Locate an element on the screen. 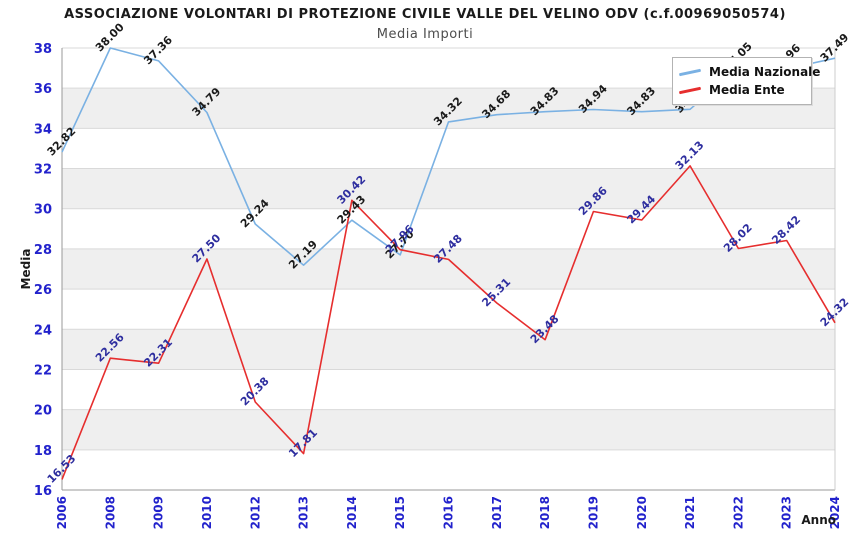 The height and width of the screenshot is (550, 850). x-tick-label: 2020 is located at coordinates (642, 512).